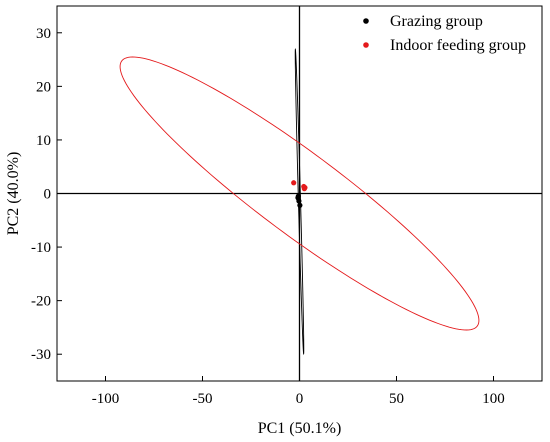  Describe the element at coordinates (41, 355) in the screenshot. I see `y-tick-label: -30` at that location.